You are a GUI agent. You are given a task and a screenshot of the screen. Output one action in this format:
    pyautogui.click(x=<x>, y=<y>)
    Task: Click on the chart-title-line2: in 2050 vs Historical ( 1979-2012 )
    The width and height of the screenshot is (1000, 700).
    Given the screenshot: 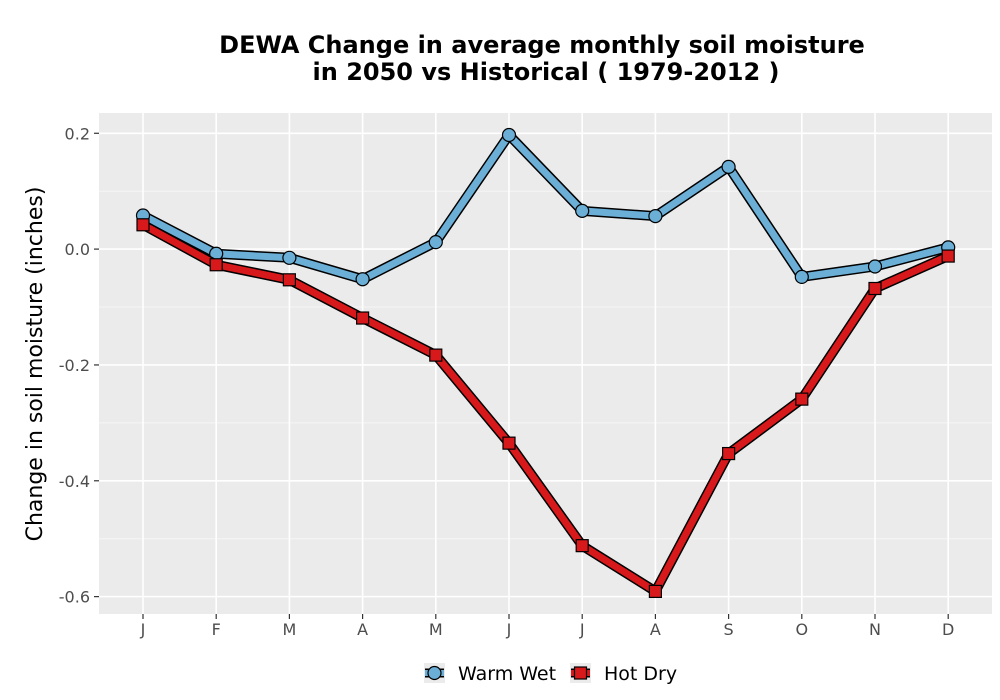 What is the action you would take?
    pyautogui.click(x=546, y=72)
    